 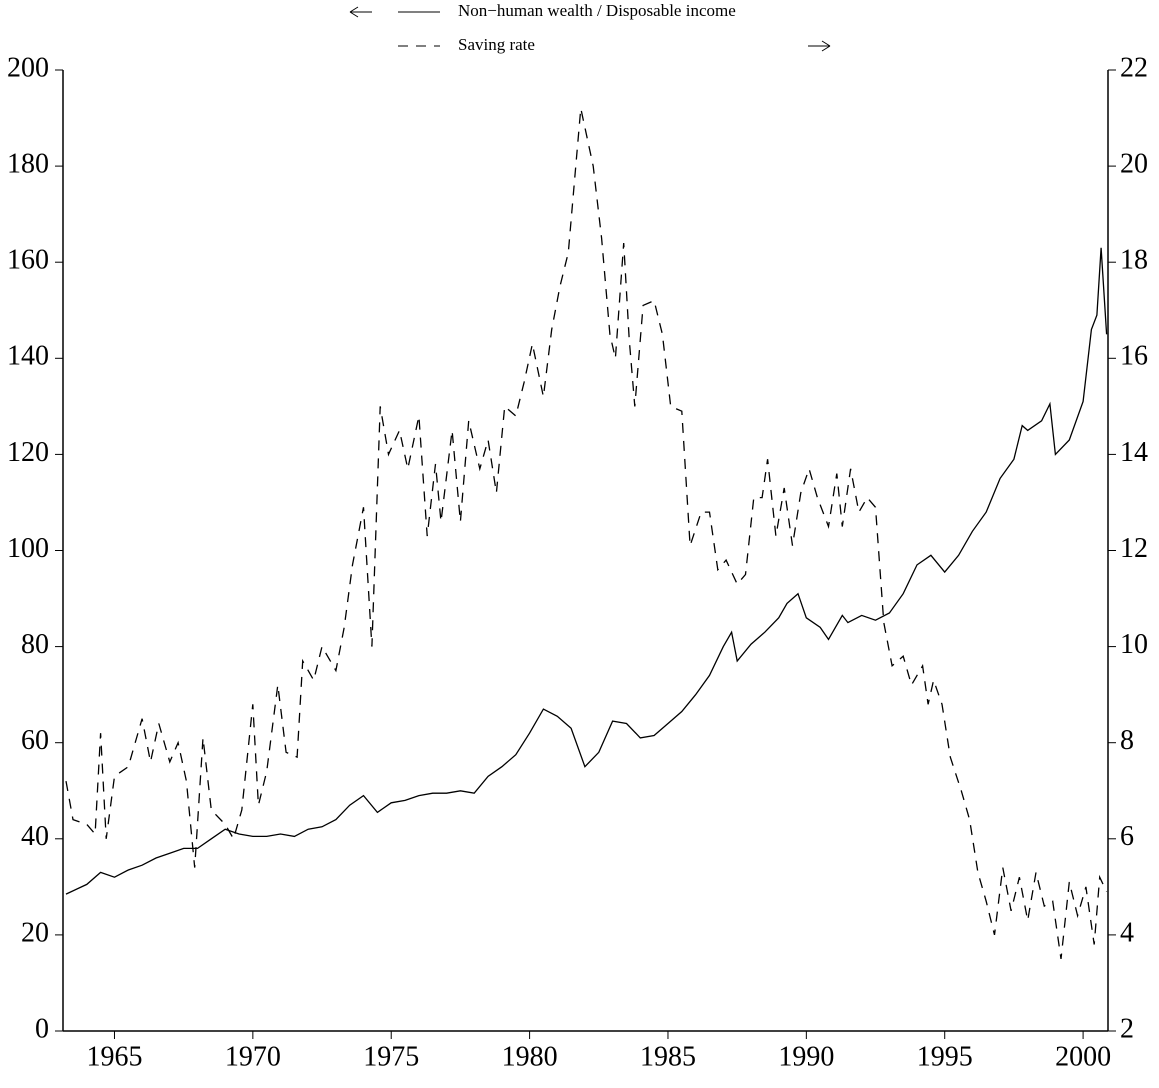 What do you see at coordinates (114, 1056) in the screenshot?
I see `x-tick-label: 1965` at bounding box center [114, 1056].